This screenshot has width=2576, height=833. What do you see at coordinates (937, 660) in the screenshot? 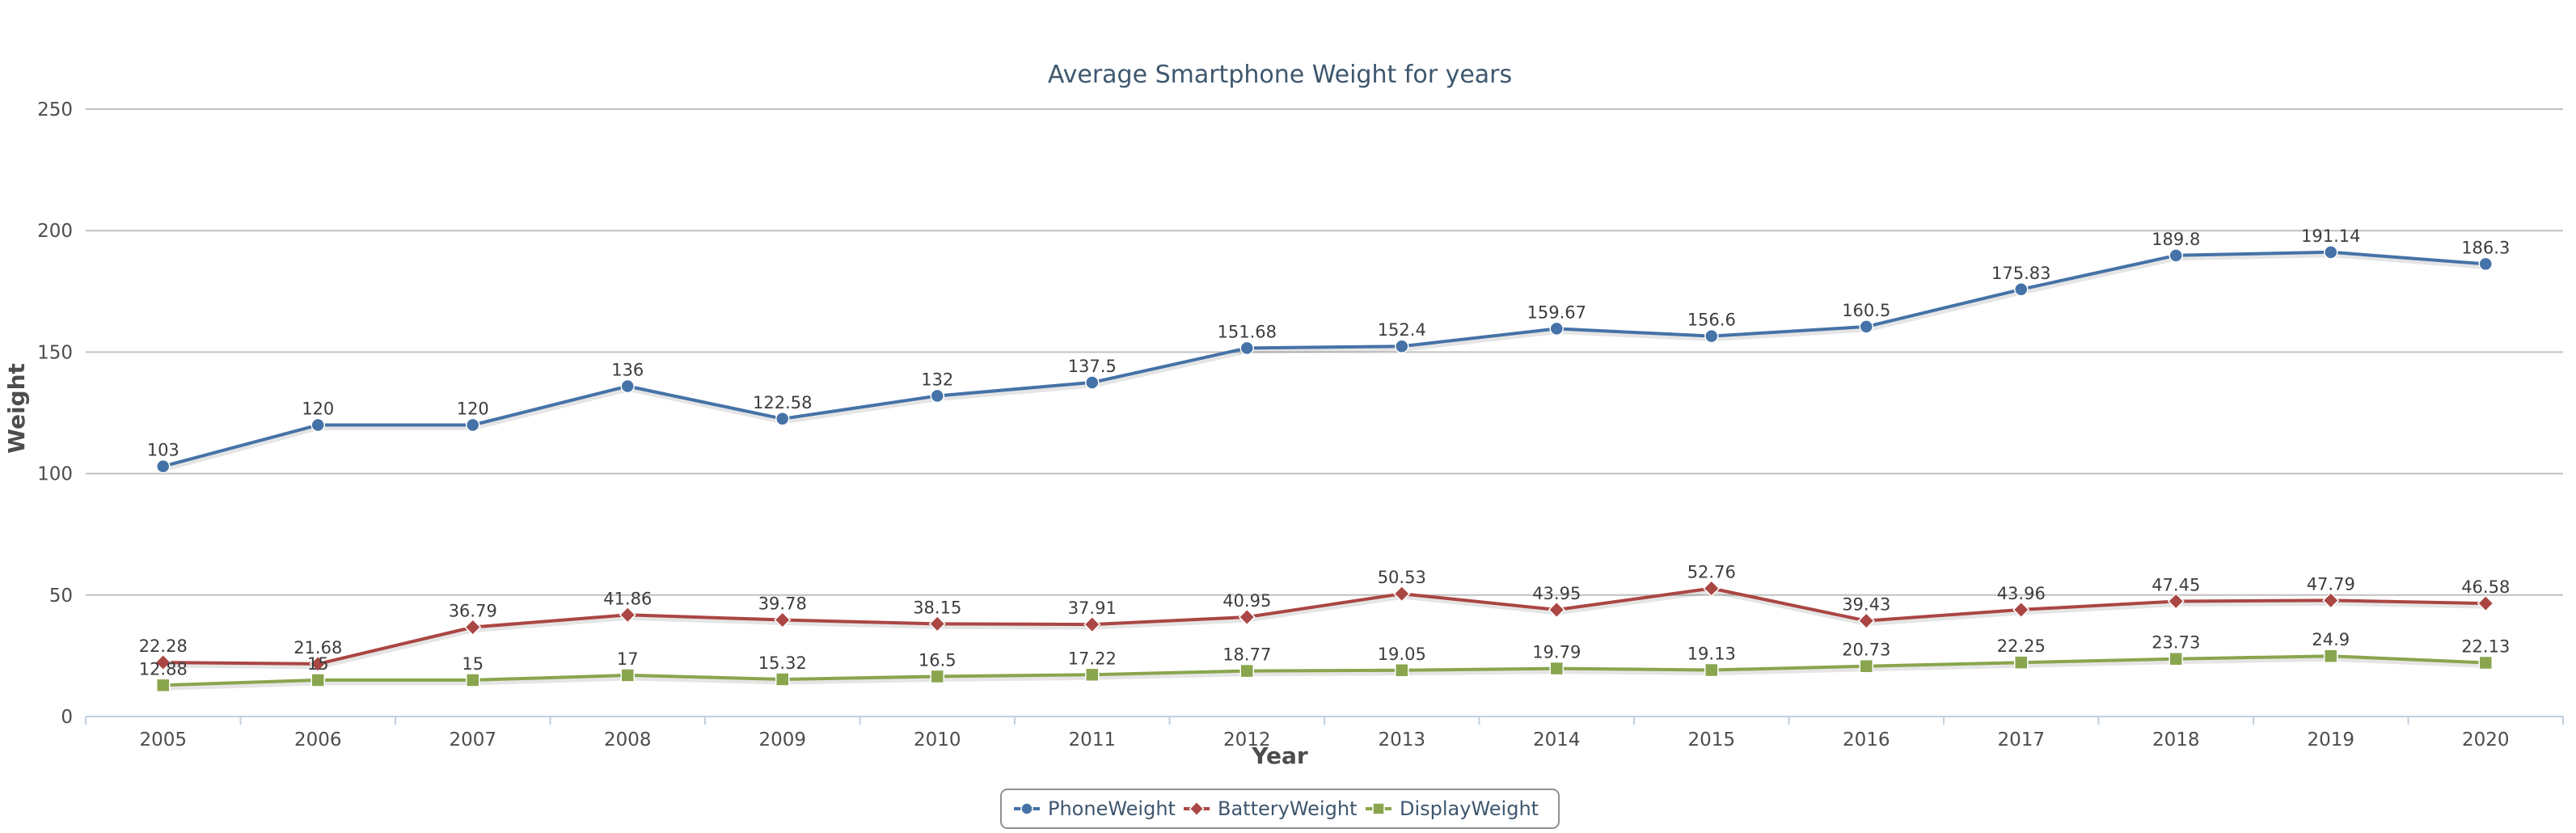
I see `data-label-displayweight: 16.5` at bounding box center [937, 660].